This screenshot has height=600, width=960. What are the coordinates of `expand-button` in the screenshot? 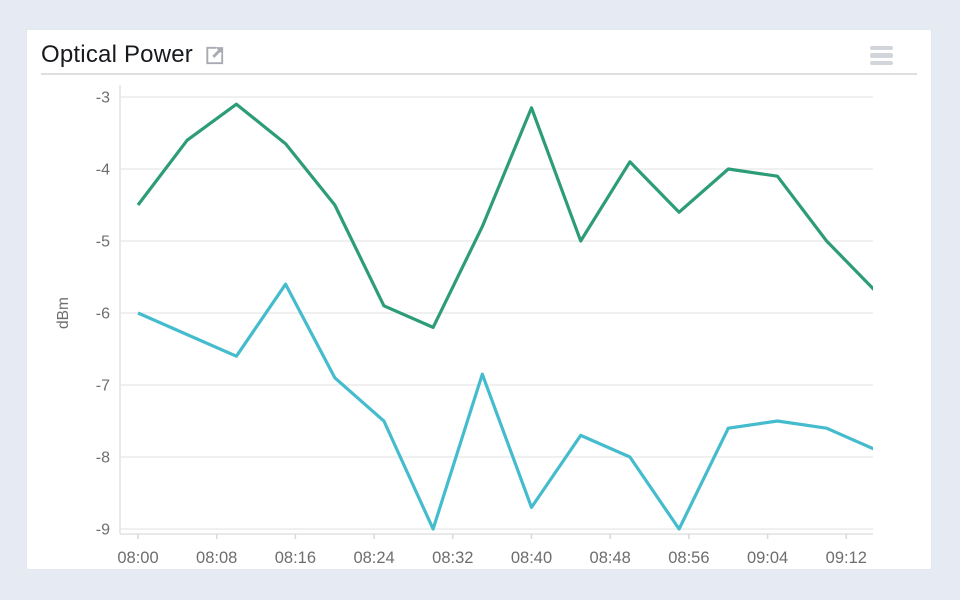 It's located at (214, 56).